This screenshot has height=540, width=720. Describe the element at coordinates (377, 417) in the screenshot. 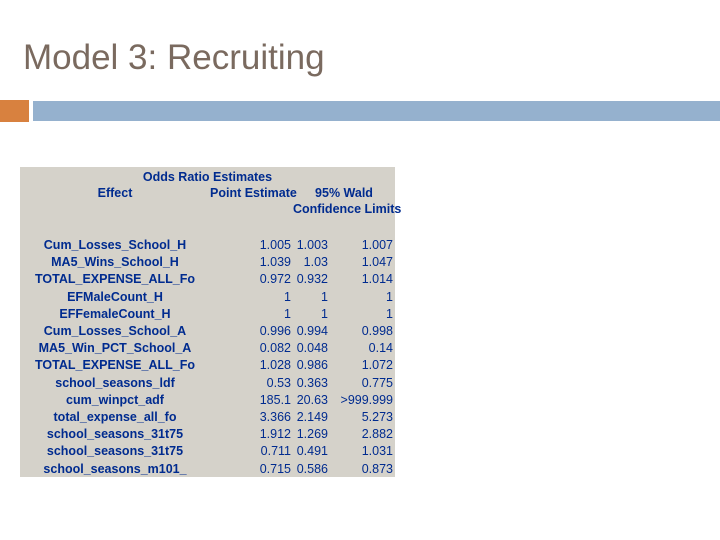

I see `upper-confidence-limit-cell: 5.273` at that location.